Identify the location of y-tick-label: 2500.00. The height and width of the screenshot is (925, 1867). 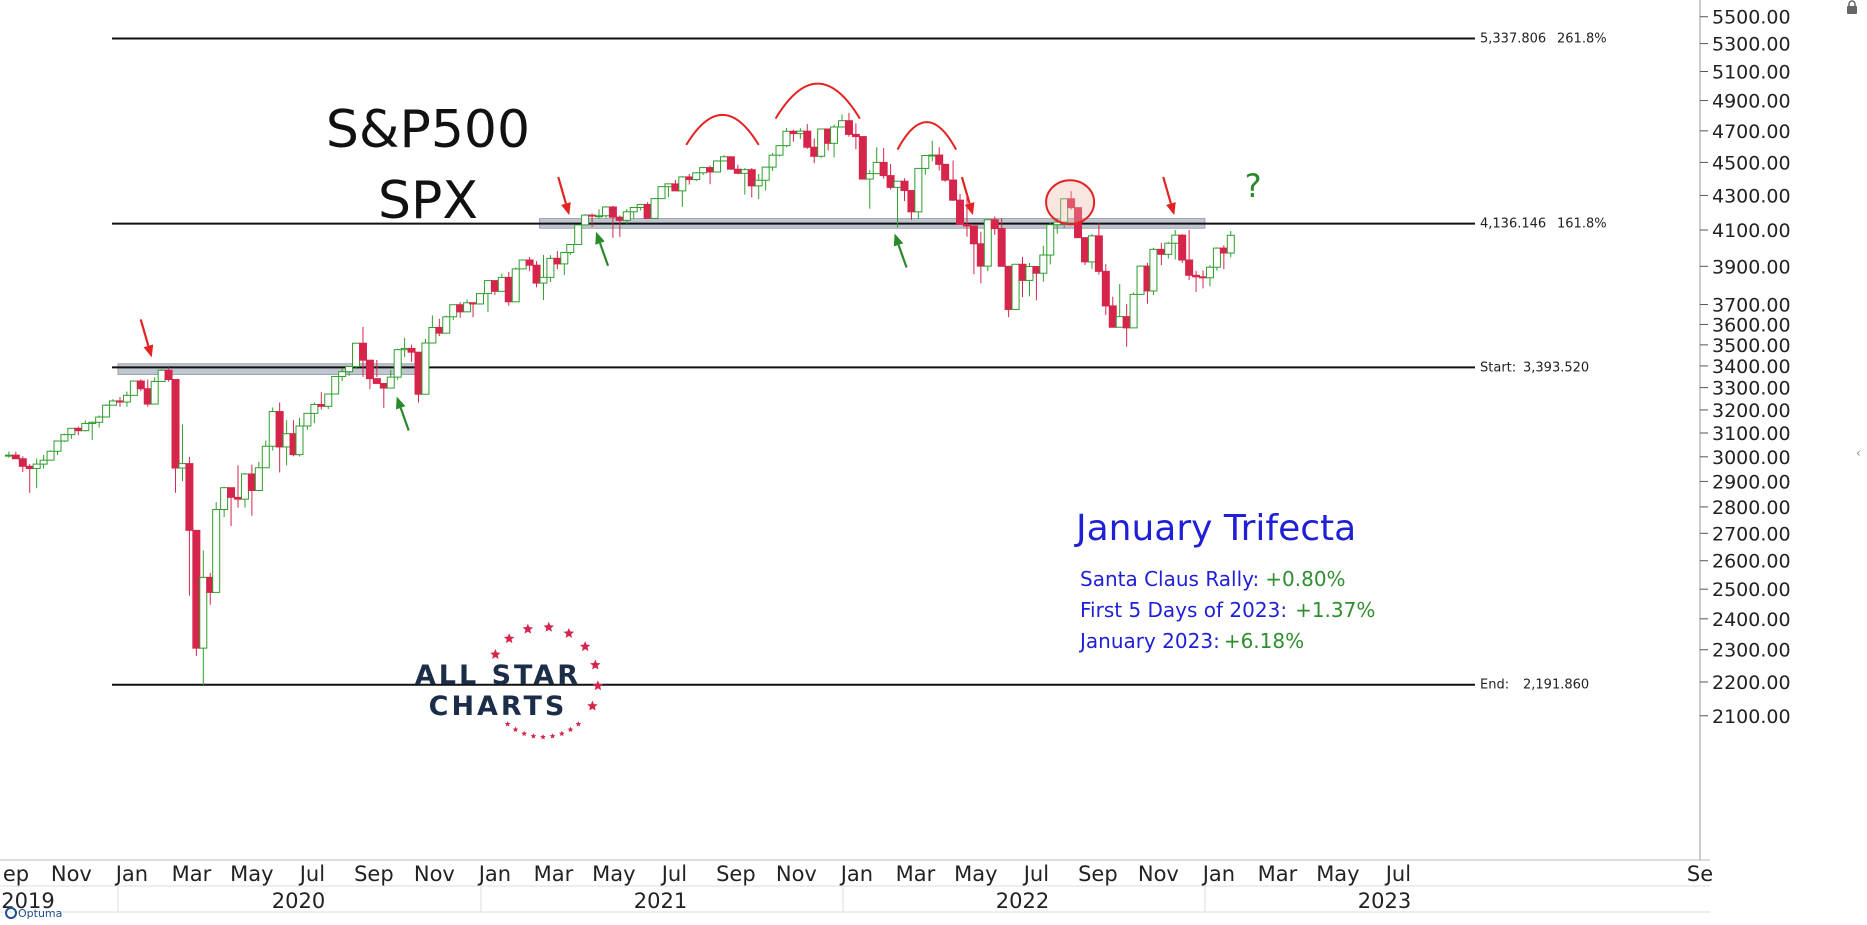
(1751, 590).